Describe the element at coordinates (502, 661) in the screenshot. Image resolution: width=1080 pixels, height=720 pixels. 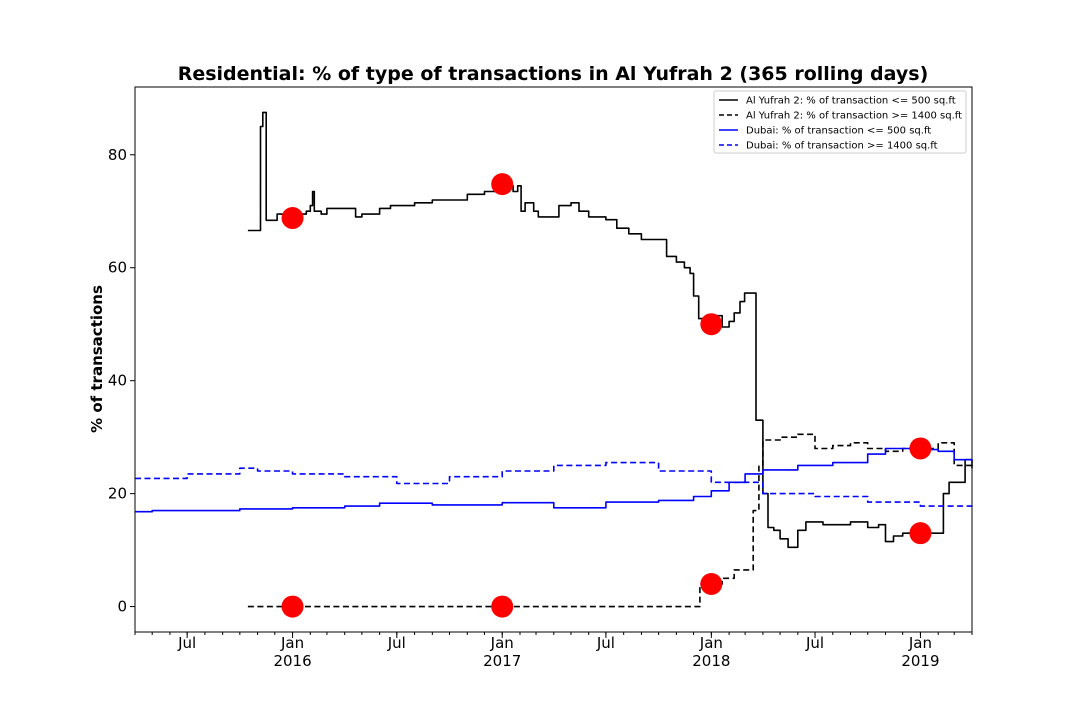
I see `x-tick-year-label: 2017` at that location.